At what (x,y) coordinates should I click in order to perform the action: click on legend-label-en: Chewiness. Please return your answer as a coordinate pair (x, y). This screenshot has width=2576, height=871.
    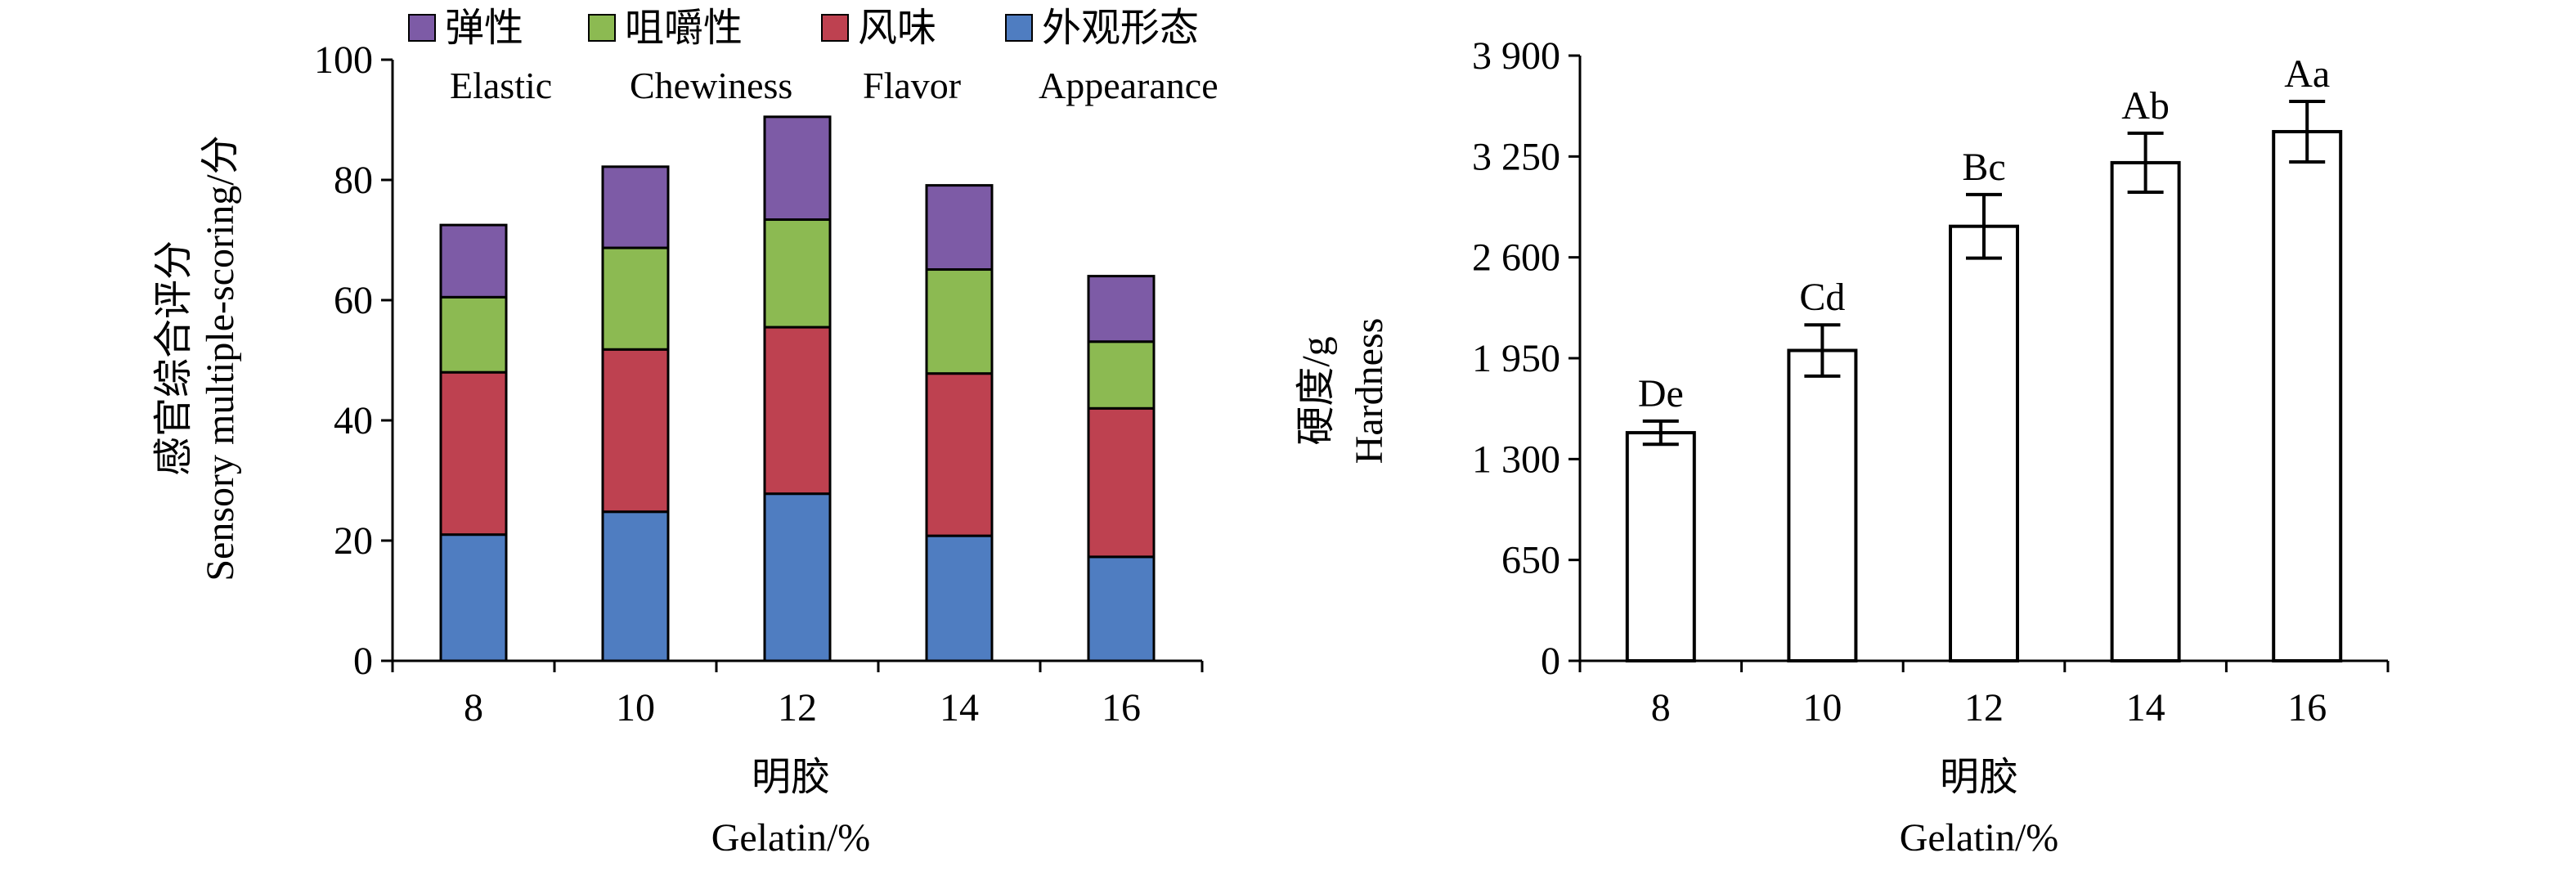
    Looking at the image, I should click on (711, 85).